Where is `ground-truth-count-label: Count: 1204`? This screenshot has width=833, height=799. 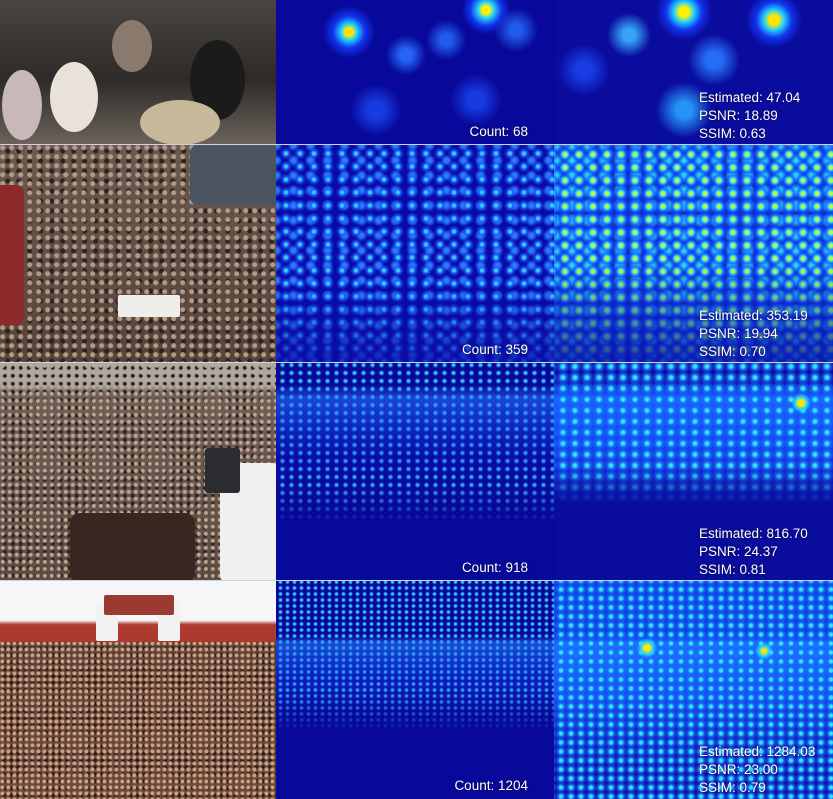
ground-truth-count-label: Count: 1204 is located at coordinates (491, 785).